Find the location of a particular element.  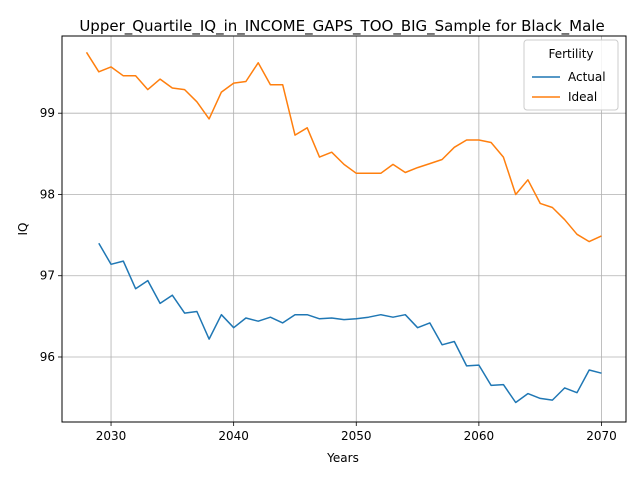

y-axis-ticks: 96 97 98 99 is located at coordinates (51, 235).